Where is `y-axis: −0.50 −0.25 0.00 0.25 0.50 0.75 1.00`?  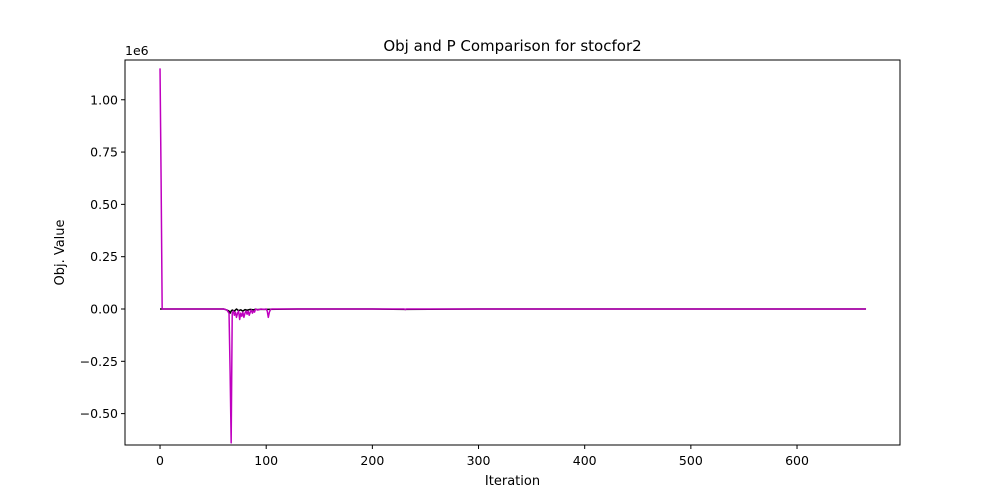 y-axis: −0.50 −0.25 0.00 0.25 0.50 0.75 1.00 is located at coordinates (102, 256).